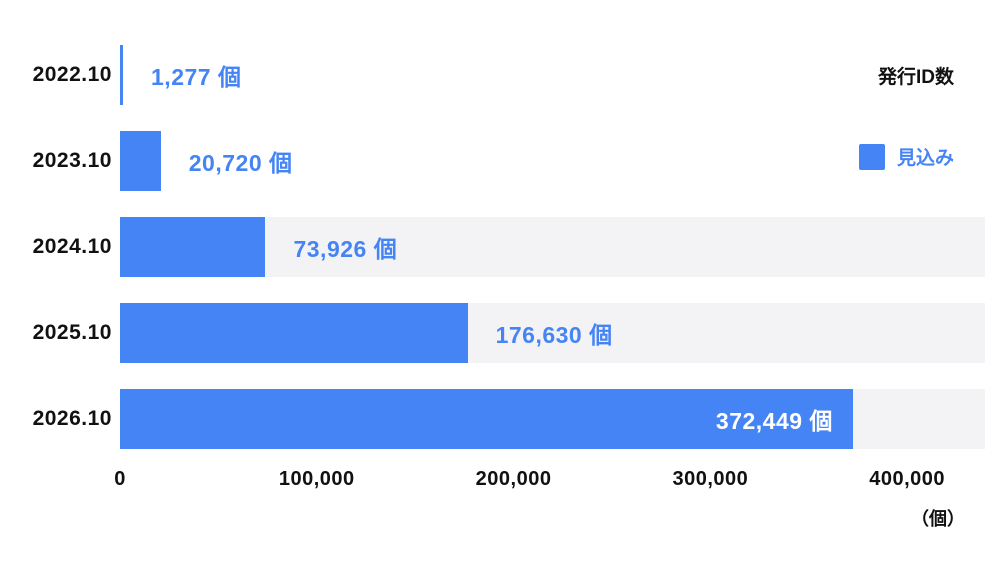 The width and height of the screenshot is (1000, 563). I want to click on legend-item: 見込み, so click(906, 156).